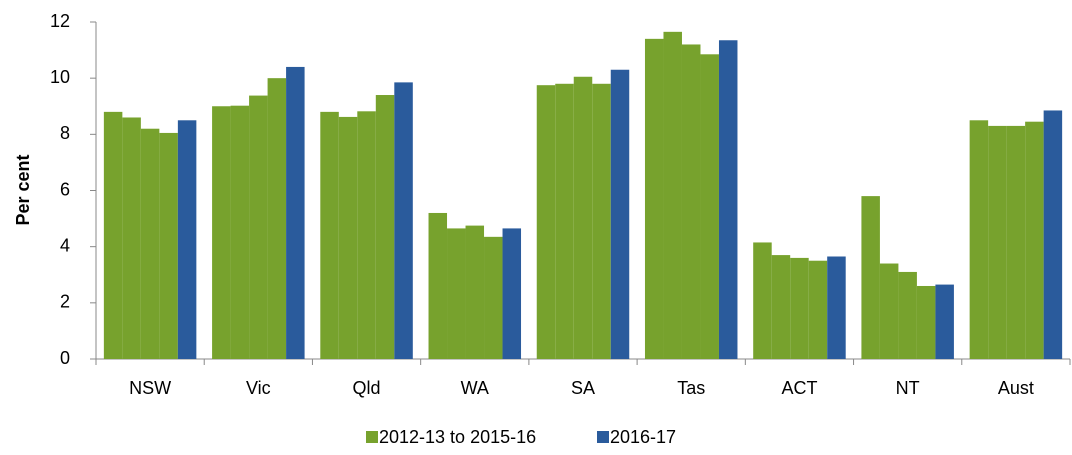 Image resolution: width=1072 pixels, height=455 pixels. I want to click on legend-label: 2016-17, so click(643, 437).